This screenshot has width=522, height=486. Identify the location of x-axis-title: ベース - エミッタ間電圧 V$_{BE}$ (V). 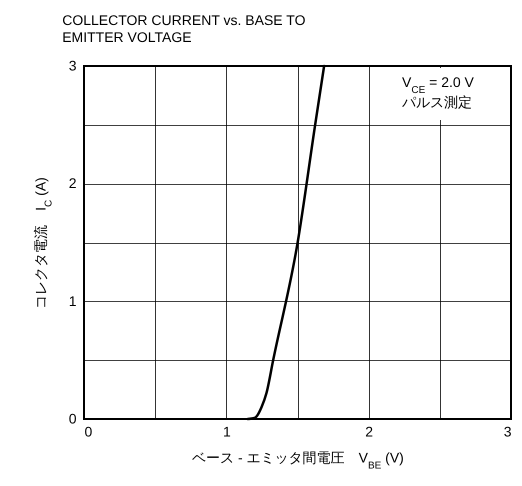
(298, 460).